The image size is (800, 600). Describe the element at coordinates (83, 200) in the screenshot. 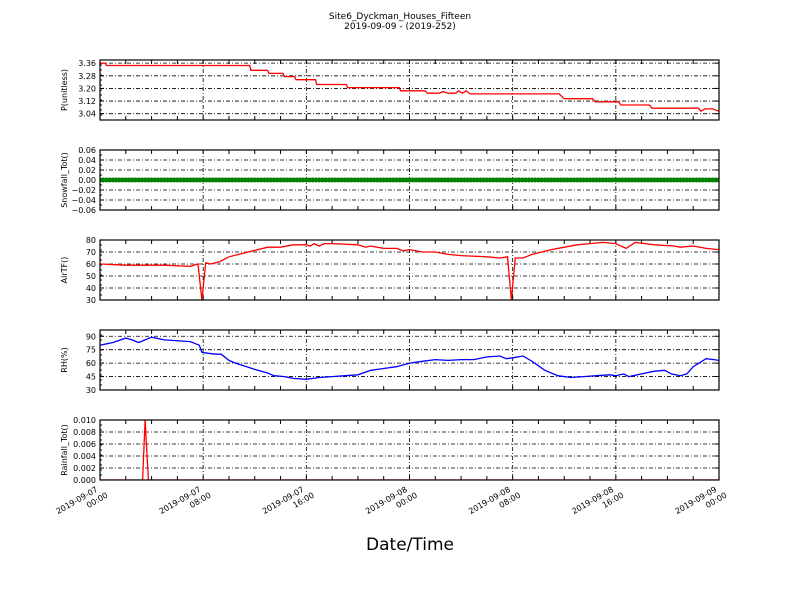

I see `y-tick-label: −0.04` at that location.